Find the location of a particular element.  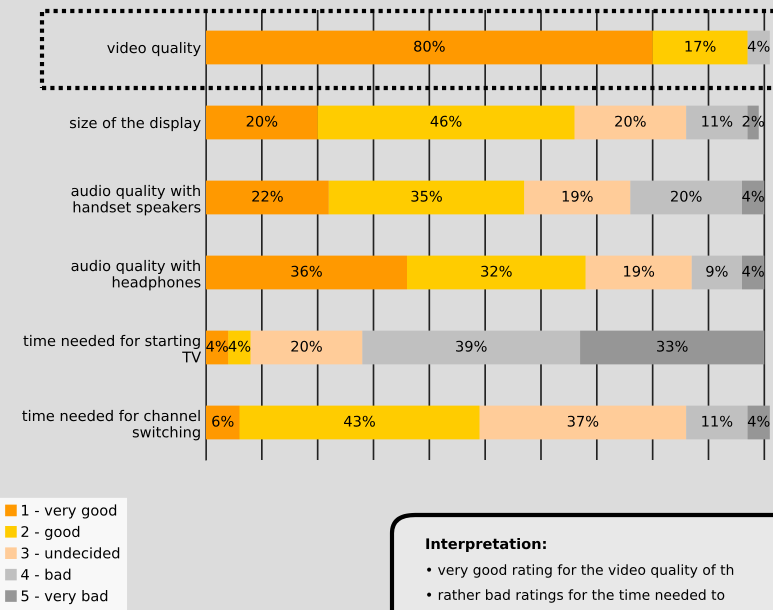

data-label: 43% is located at coordinates (359, 421).